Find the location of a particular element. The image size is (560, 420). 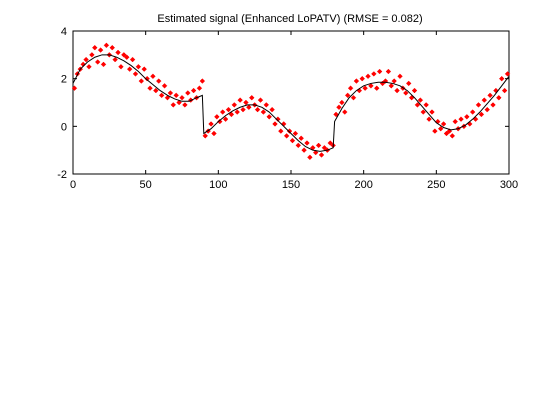

x-tick-label: 250 is located at coordinates (436, 185).